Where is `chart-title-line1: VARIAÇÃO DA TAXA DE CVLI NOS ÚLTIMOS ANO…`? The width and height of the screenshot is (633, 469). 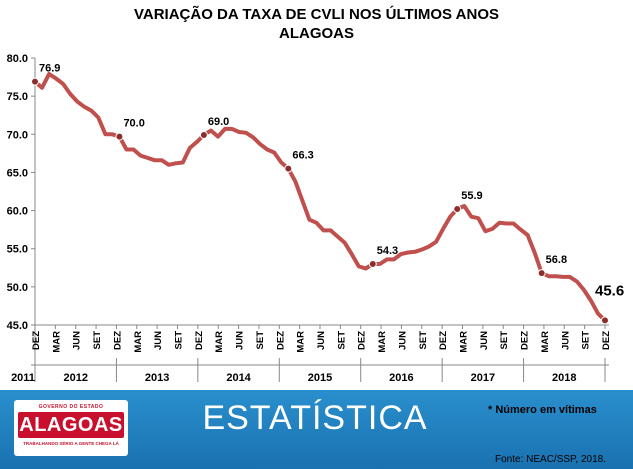 chart-title-line1: VARIAÇÃO DA TAXA DE CVLI NOS ÚLTIMOS ANO… is located at coordinates (316, 14).